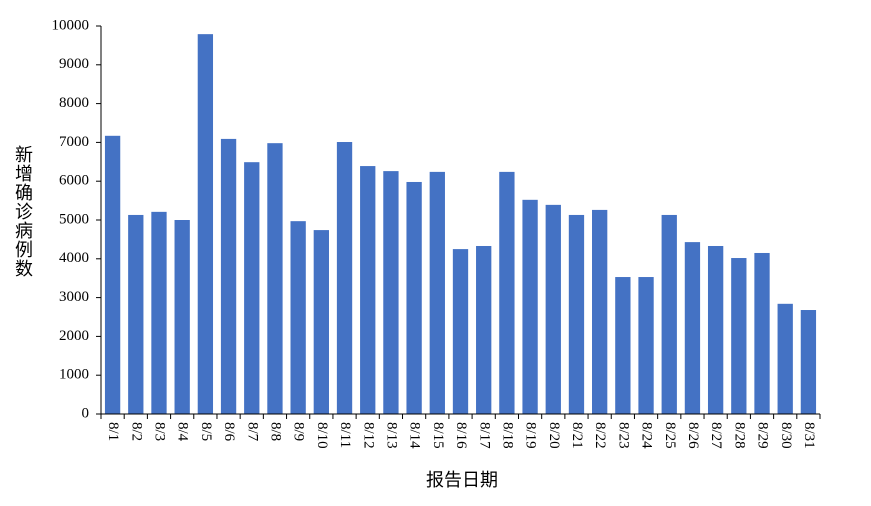 The height and width of the screenshot is (506, 871). I want to click on x-tick-label: 8/14, so click(415, 435).